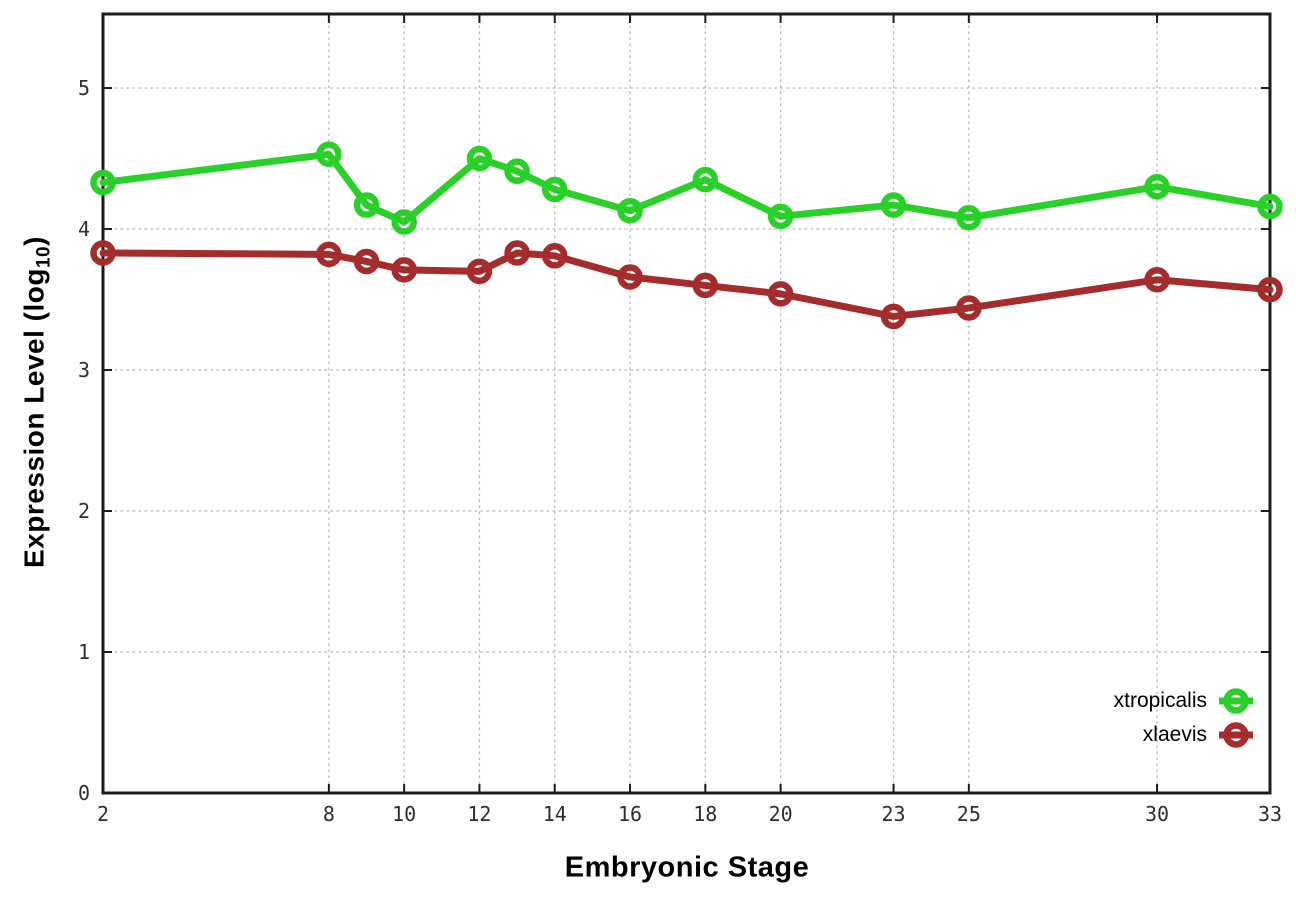 Image resolution: width=1296 pixels, height=907 pixels. What do you see at coordinates (479, 814) in the screenshot?
I see `x-tick-label: 12` at bounding box center [479, 814].